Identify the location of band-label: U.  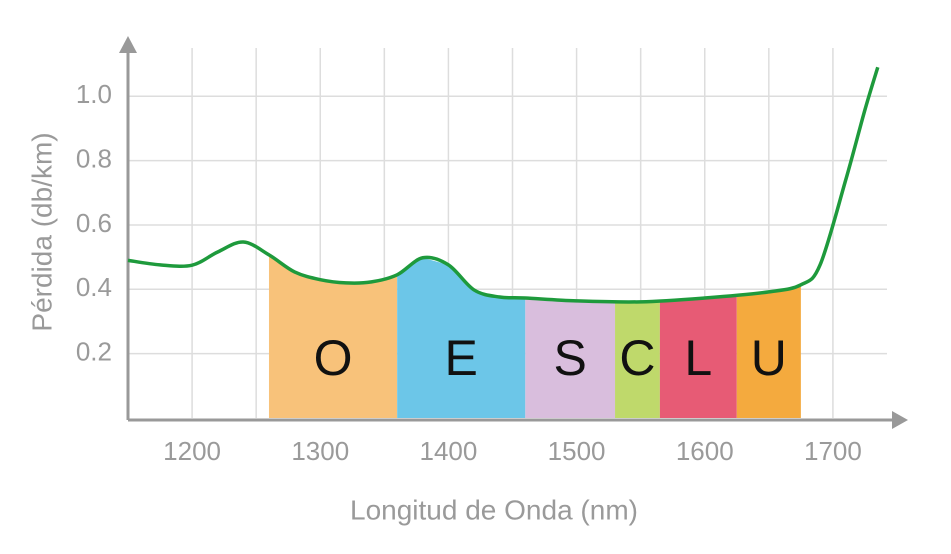
(769, 358).